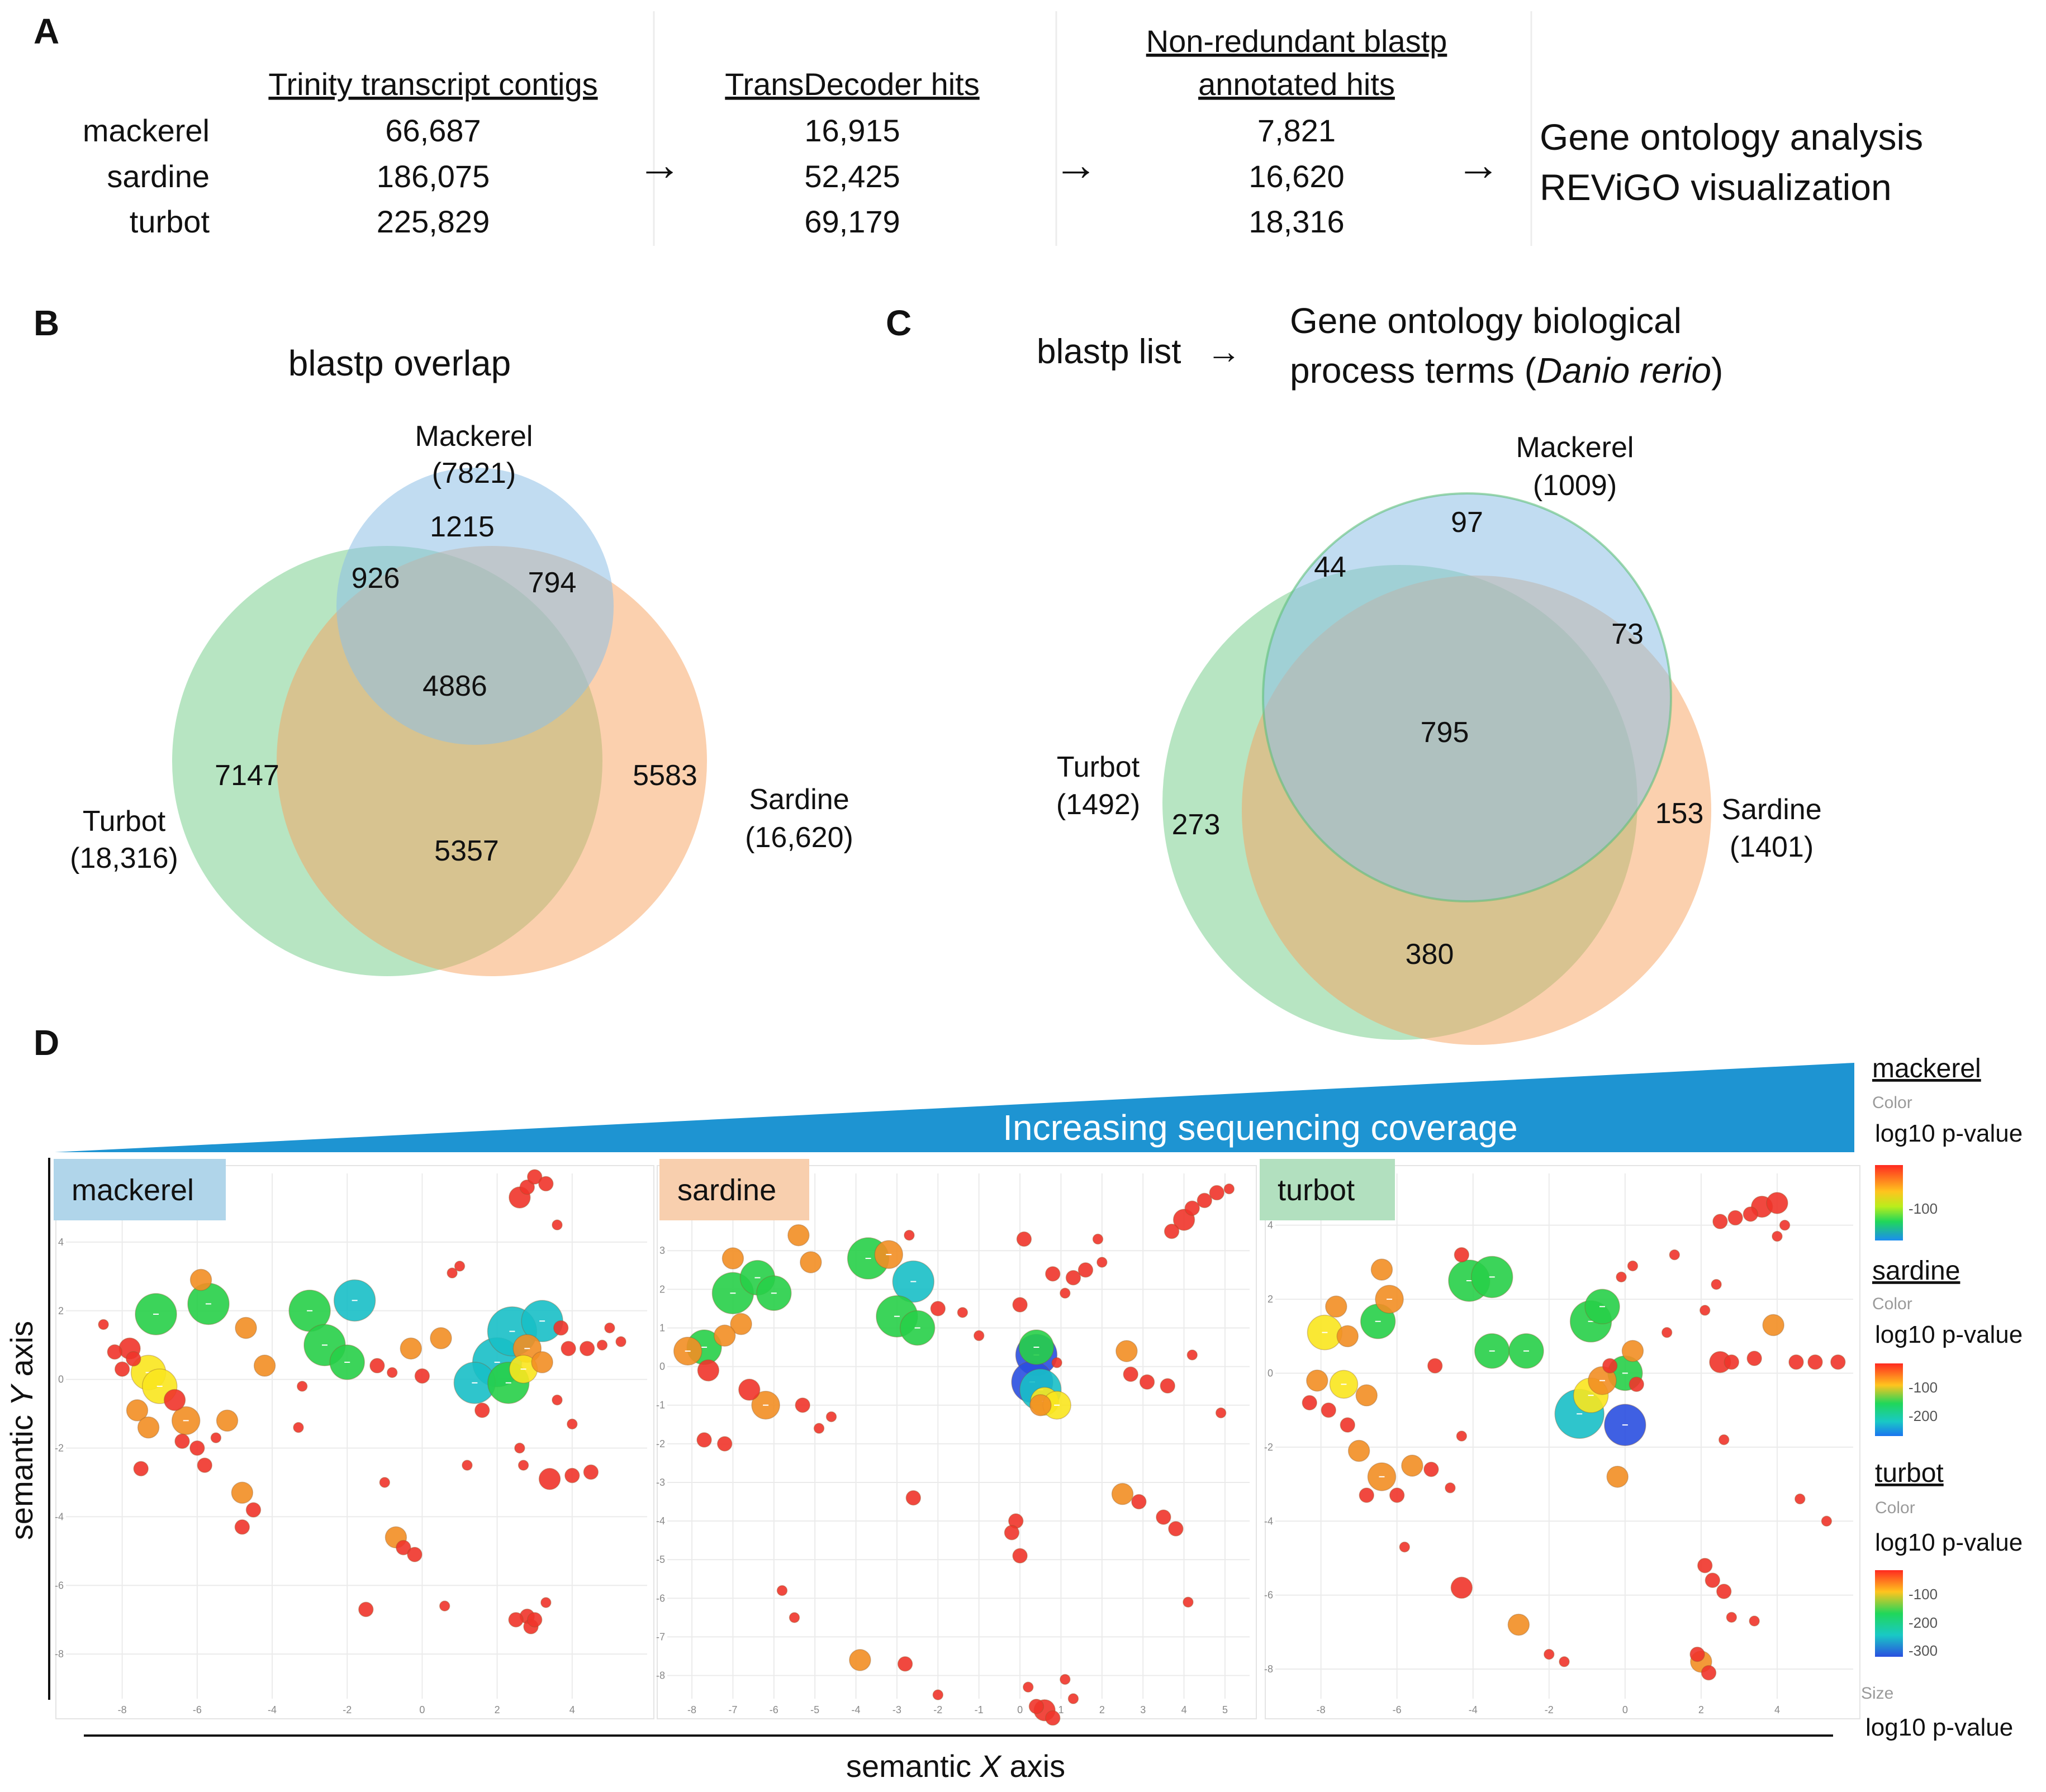  I want to click on legend-mackerel-log10: log10 p-value, so click(1949, 1133).